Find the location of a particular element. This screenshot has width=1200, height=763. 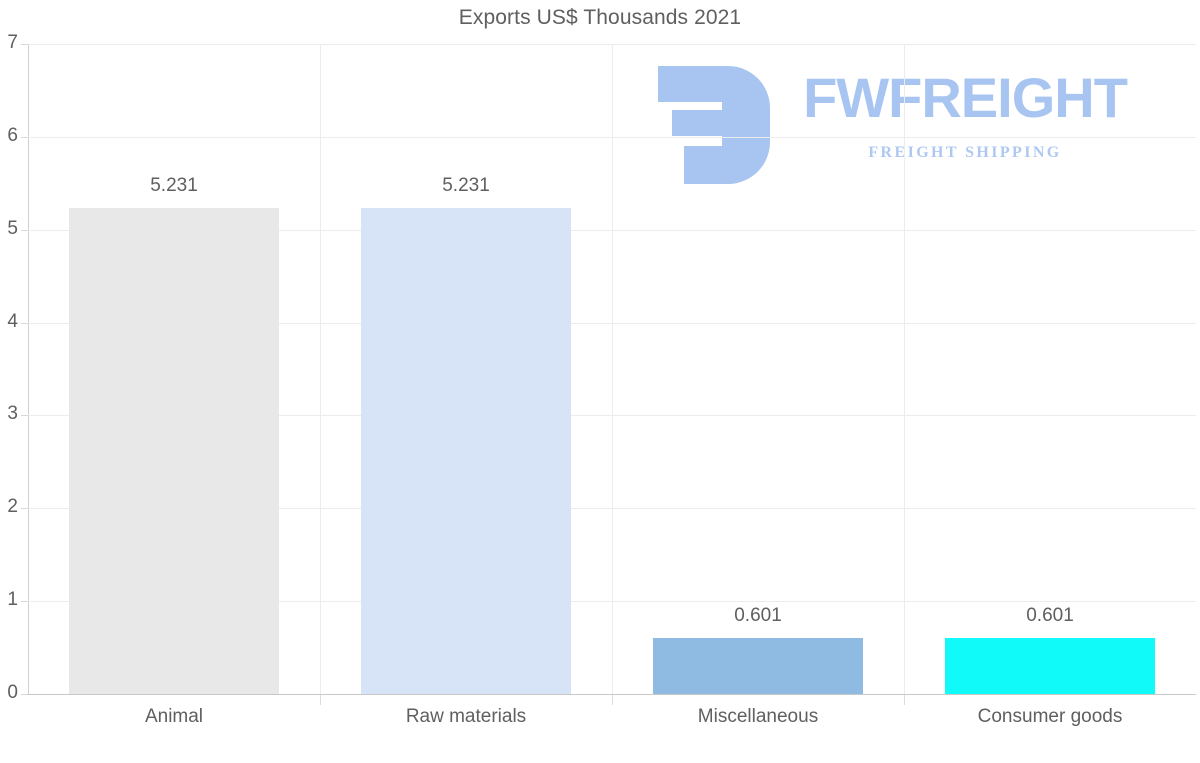

x-category-label: Raw materials is located at coordinates (466, 716).